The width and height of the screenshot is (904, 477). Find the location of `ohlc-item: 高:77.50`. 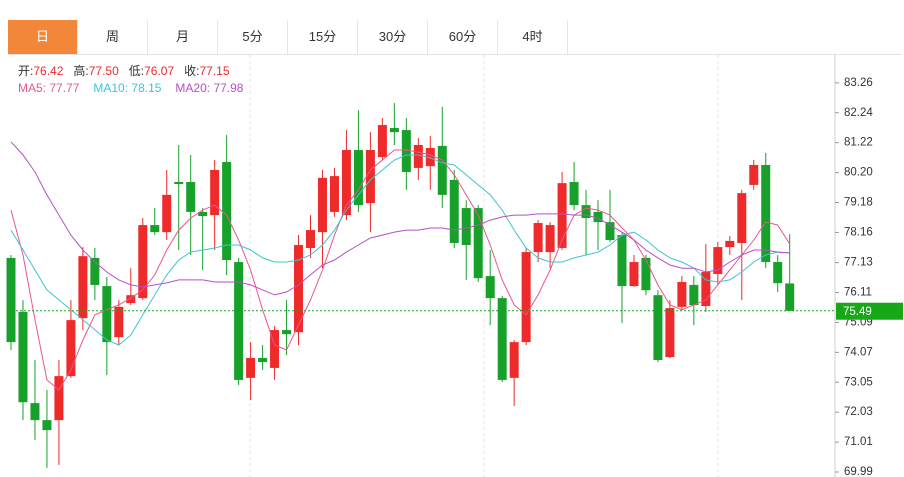

ohlc-item: 高:77.50 is located at coordinates (99, 71).